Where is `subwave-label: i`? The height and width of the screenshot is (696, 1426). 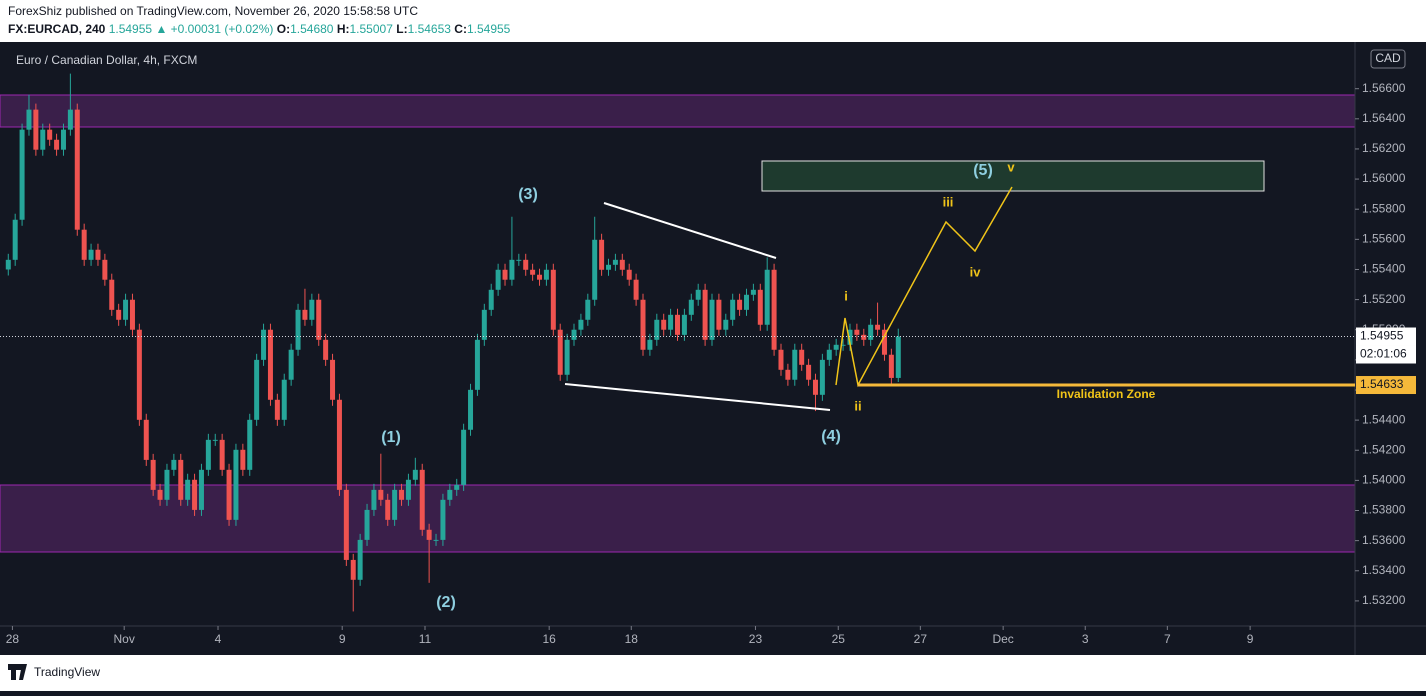
subwave-label: i is located at coordinates (846, 295).